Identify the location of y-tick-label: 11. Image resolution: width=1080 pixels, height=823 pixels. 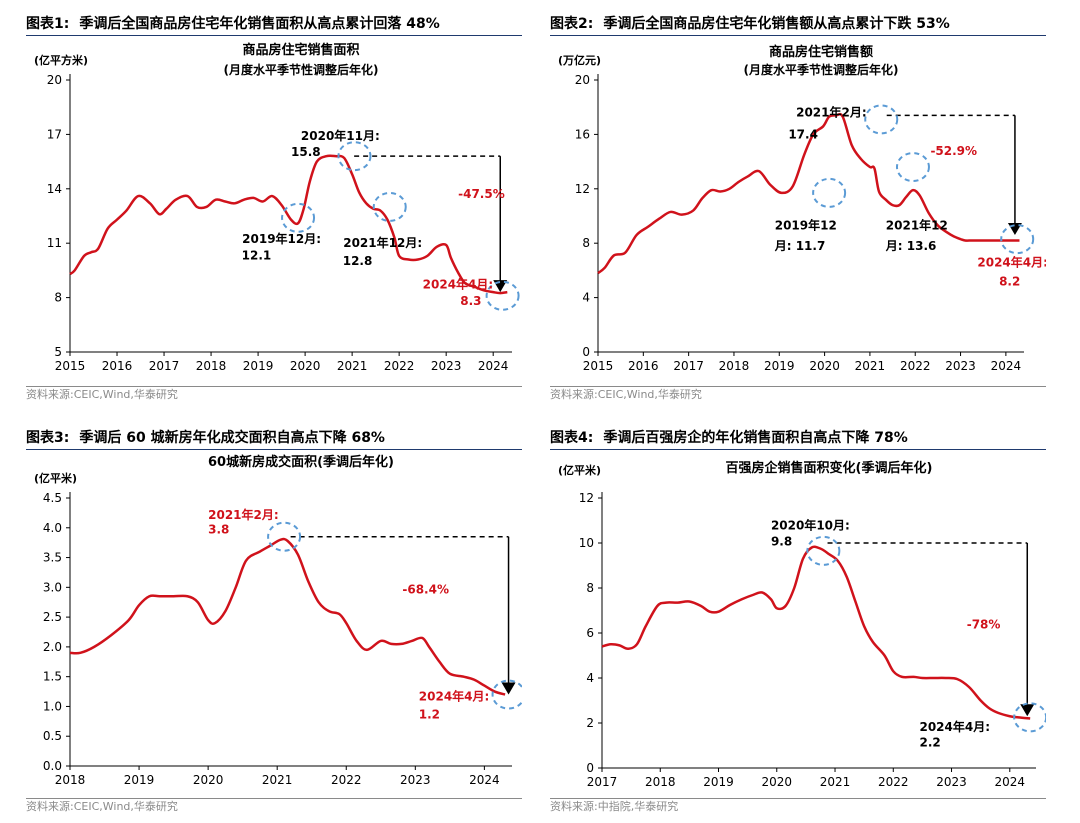
(54, 243).